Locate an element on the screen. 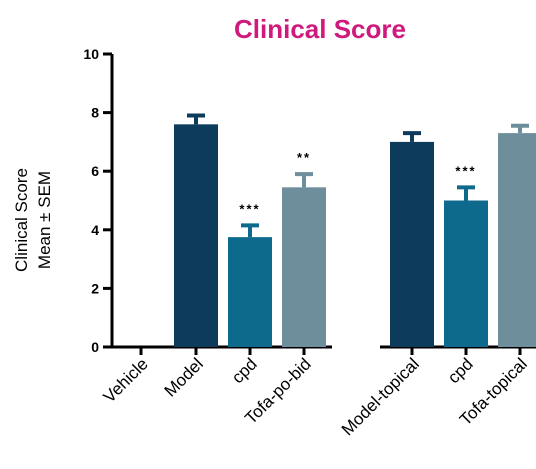 This screenshot has width=536, height=469. x-tick-label: Model is located at coordinates (184, 377).